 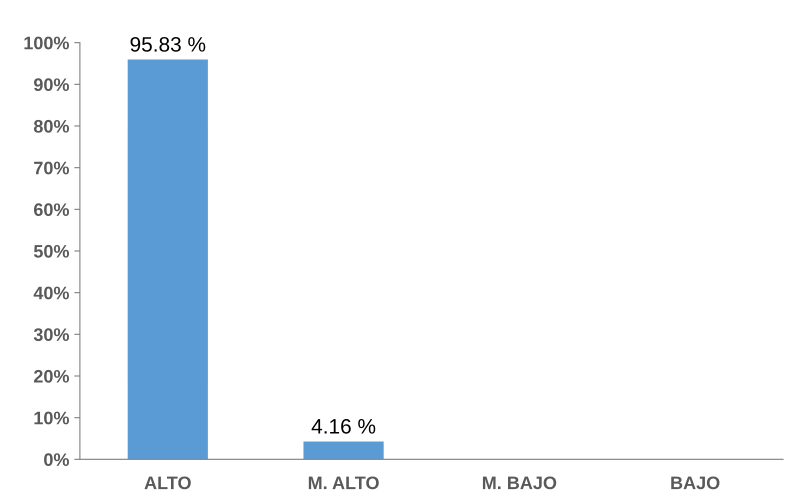 What do you see at coordinates (344, 426) in the screenshot?
I see `data-label: 4.16 %` at bounding box center [344, 426].